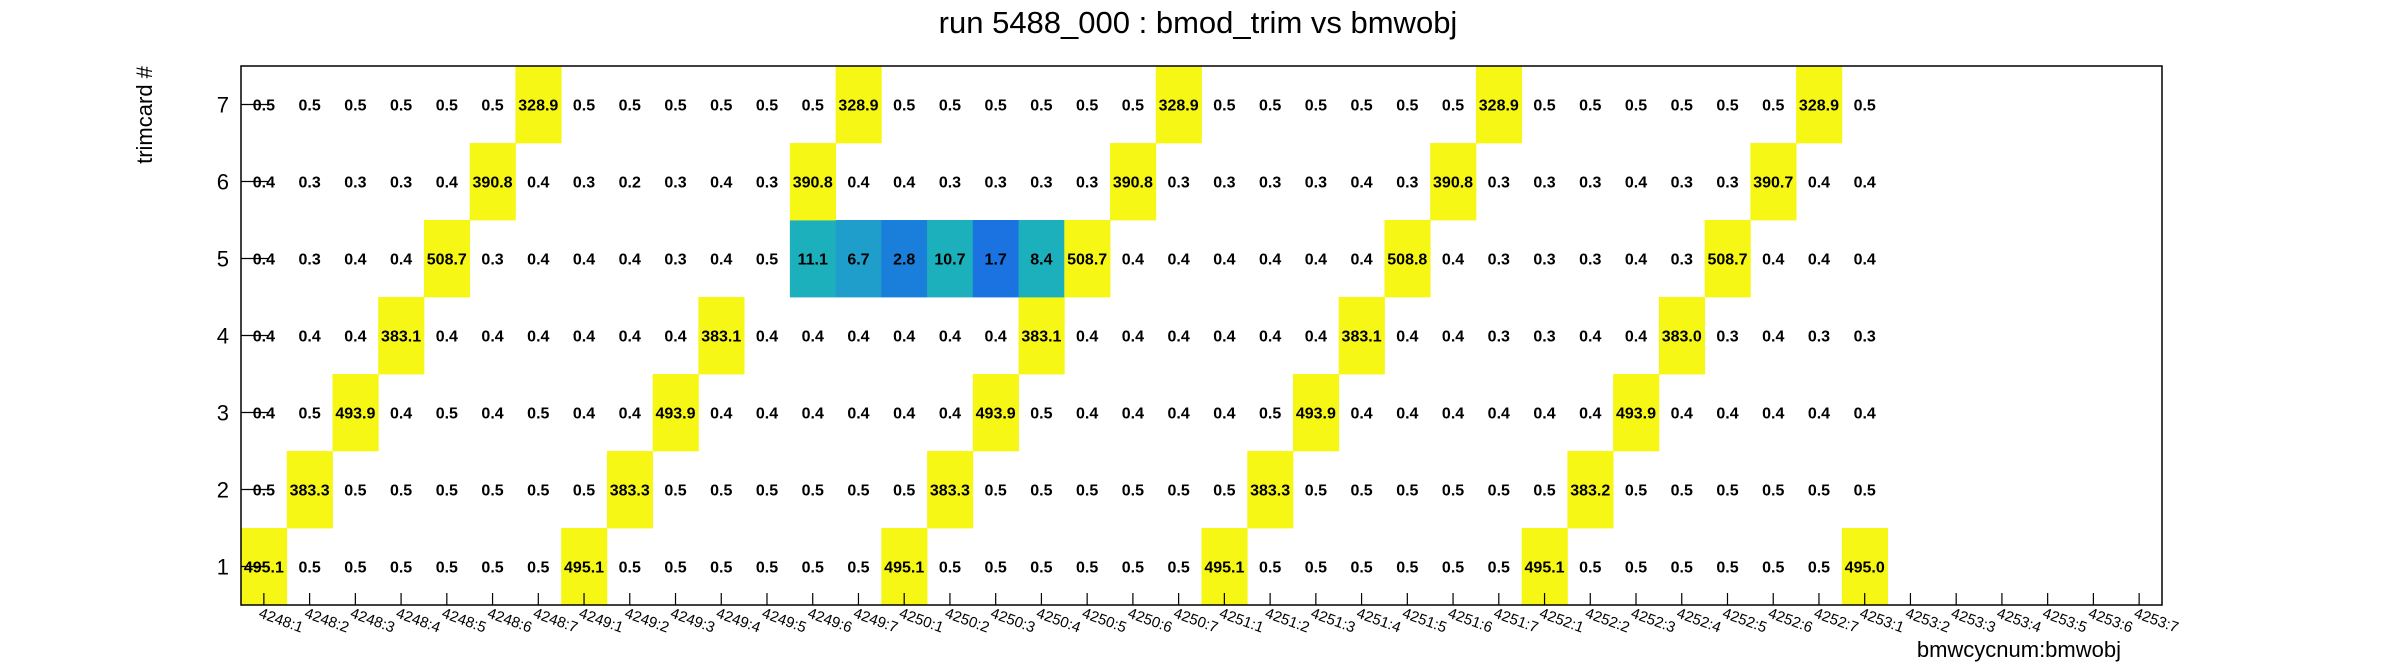  What do you see at coordinates (326, 621) in the screenshot?
I see `x-tick-label: 4248:2` at bounding box center [326, 621].